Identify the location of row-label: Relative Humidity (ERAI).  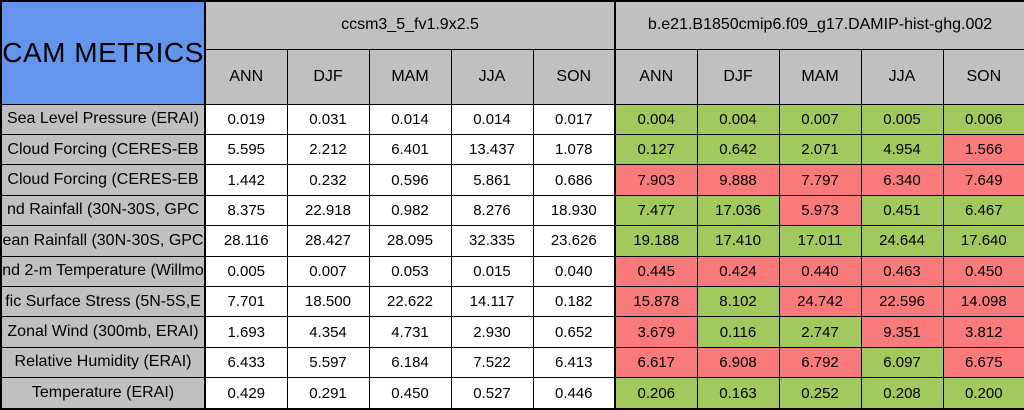
(103, 362).